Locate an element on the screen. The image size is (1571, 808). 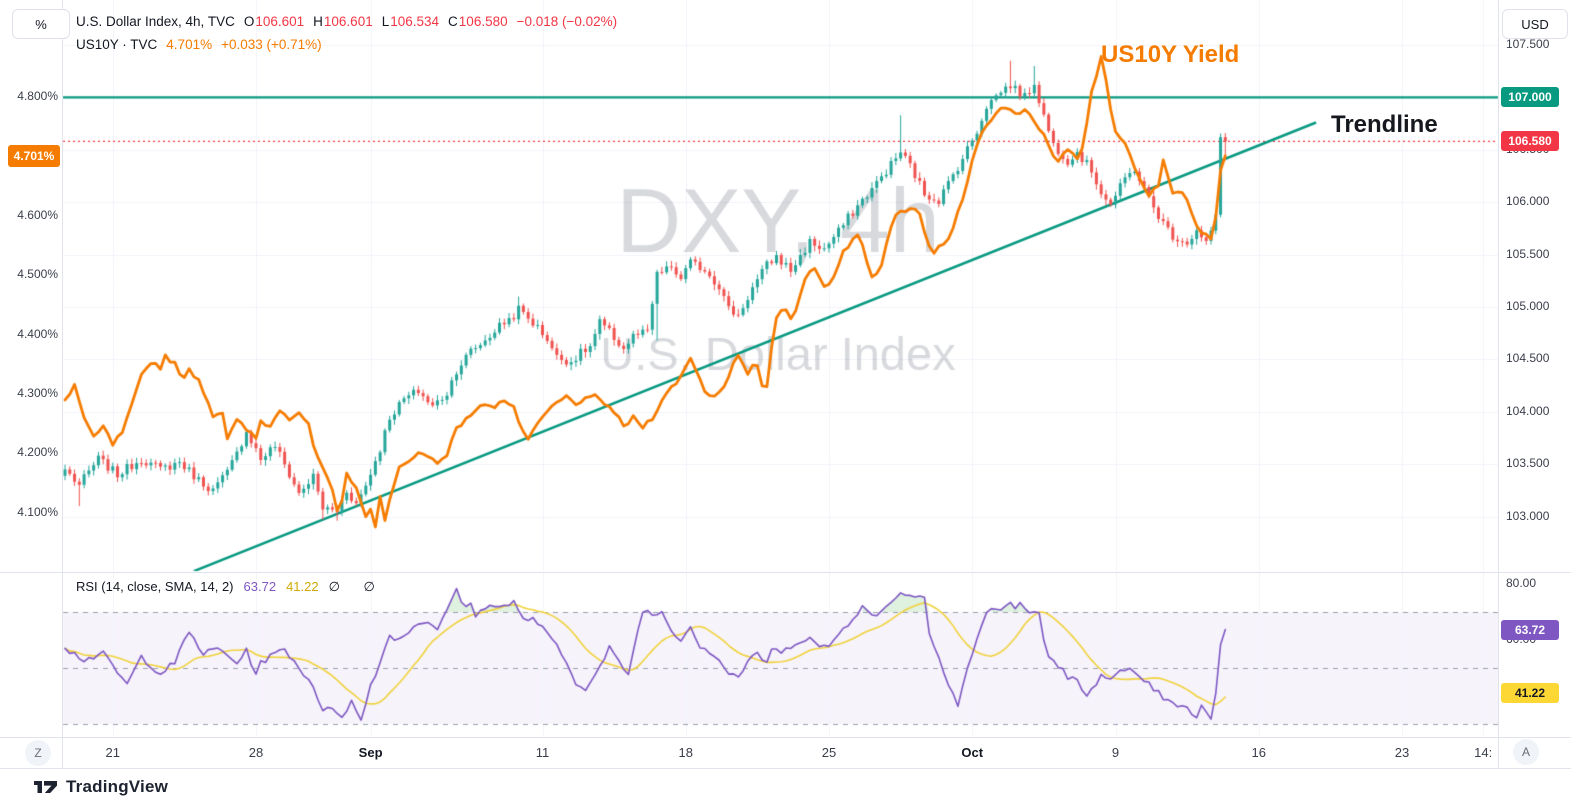
time-tick-label: 9 is located at coordinates (1115, 752).